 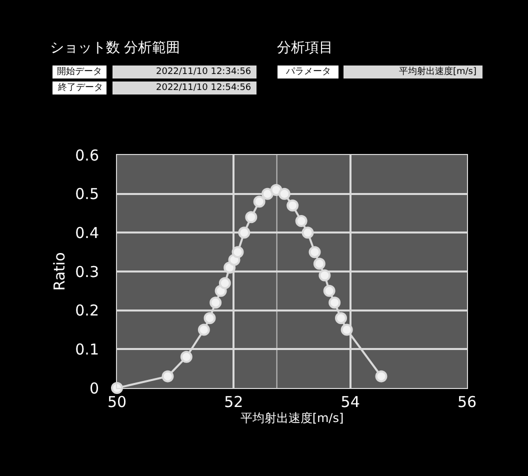 What do you see at coordinates (305, 48) in the screenshot?
I see `text: 分析項目` at bounding box center [305, 48].